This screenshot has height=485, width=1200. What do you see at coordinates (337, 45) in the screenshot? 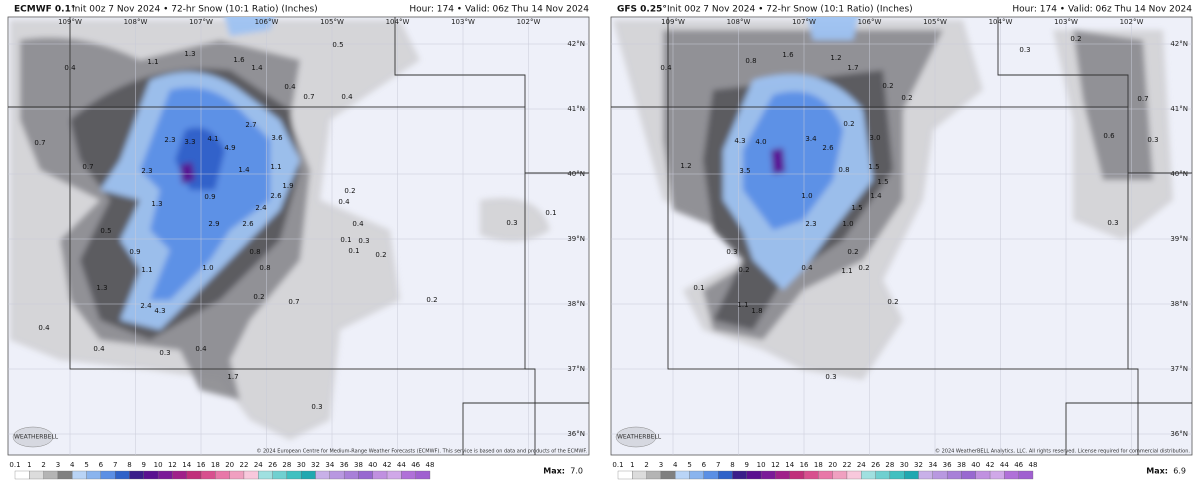
I see `contour-label: 0.5` at bounding box center [337, 45].